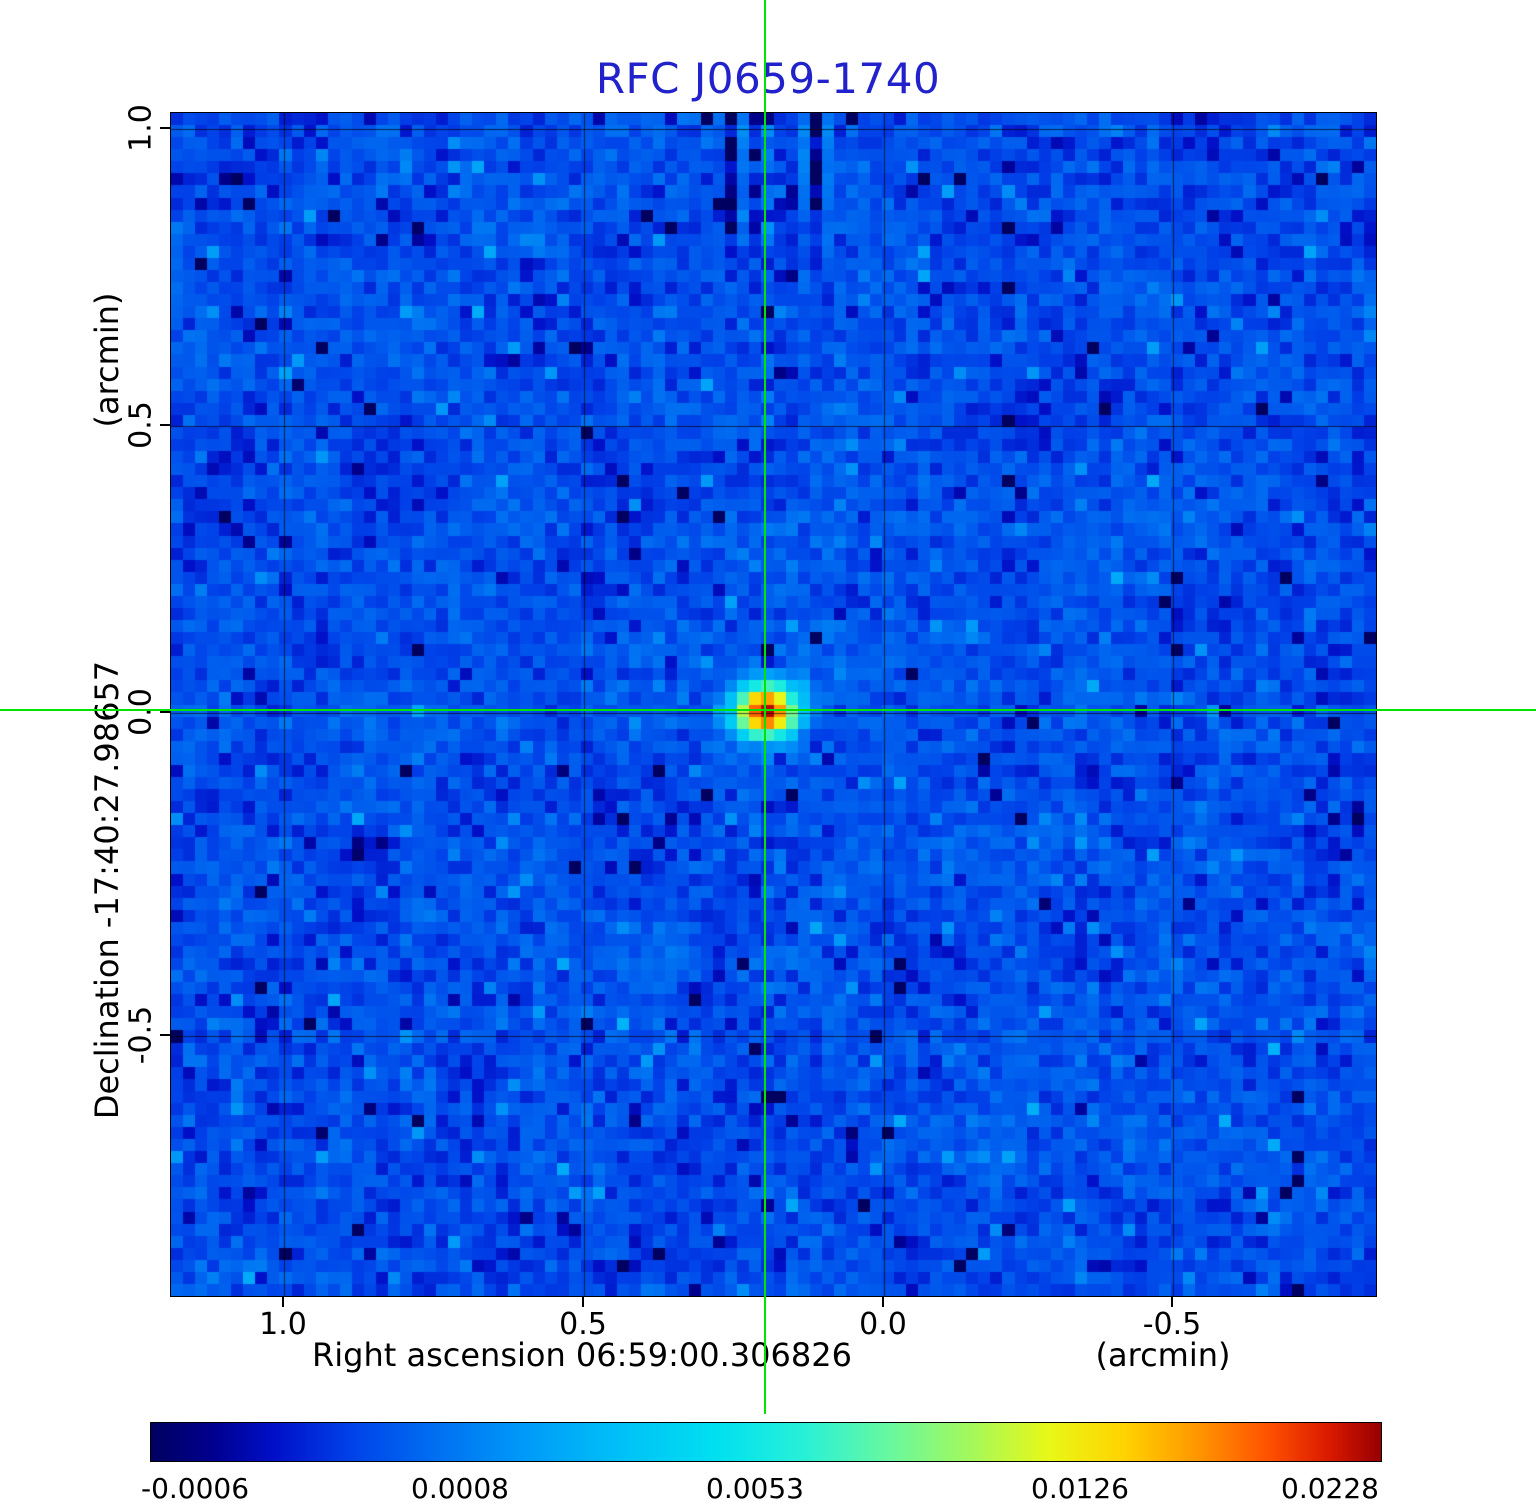  What do you see at coordinates (582, 1355) in the screenshot?
I see `x-axis-label: Right ascension 06:59:00.306826` at bounding box center [582, 1355].